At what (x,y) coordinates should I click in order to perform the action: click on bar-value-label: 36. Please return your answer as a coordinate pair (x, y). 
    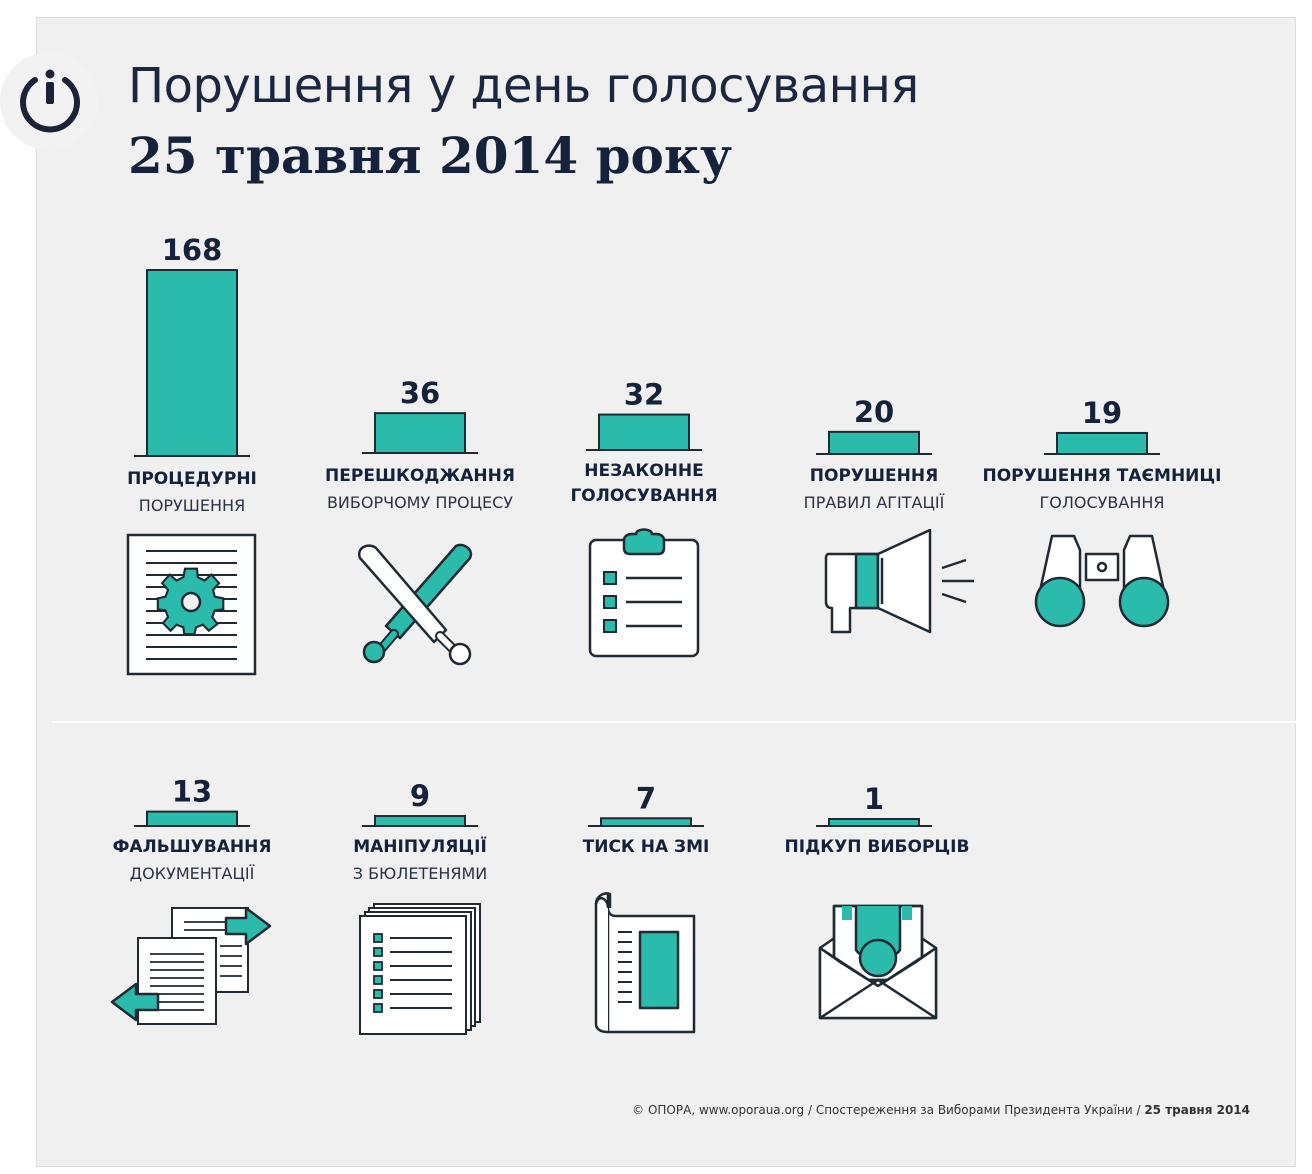
    Looking at the image, I should click on (420, 393).